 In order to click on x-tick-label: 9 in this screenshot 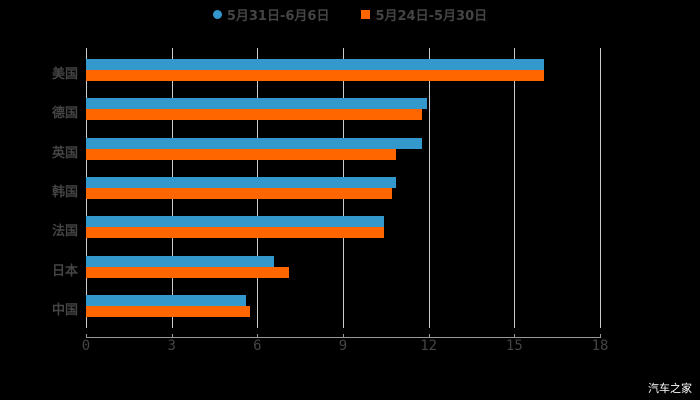, I will do `click(343, 346)`.